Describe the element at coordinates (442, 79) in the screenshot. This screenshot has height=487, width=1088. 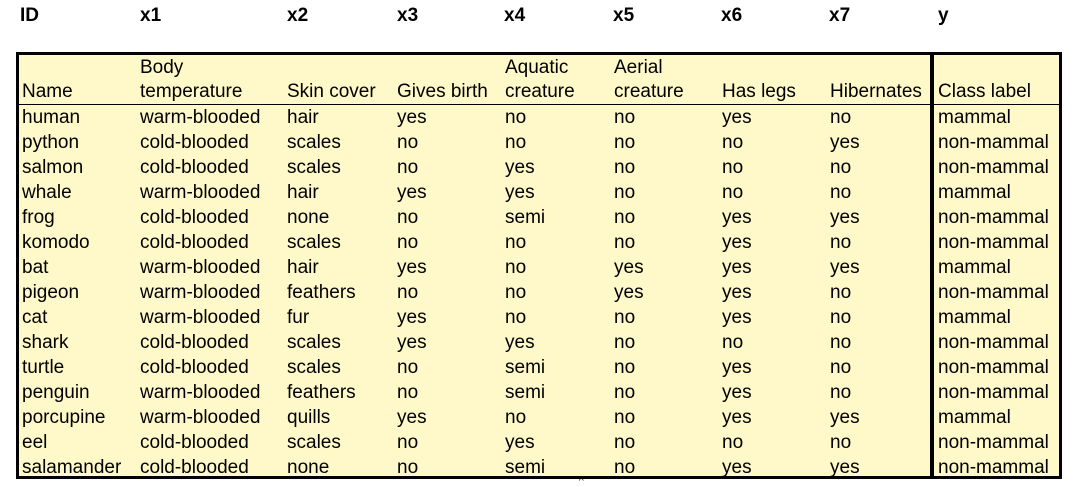
I see `header-cell-3: Gives birth` at that location.